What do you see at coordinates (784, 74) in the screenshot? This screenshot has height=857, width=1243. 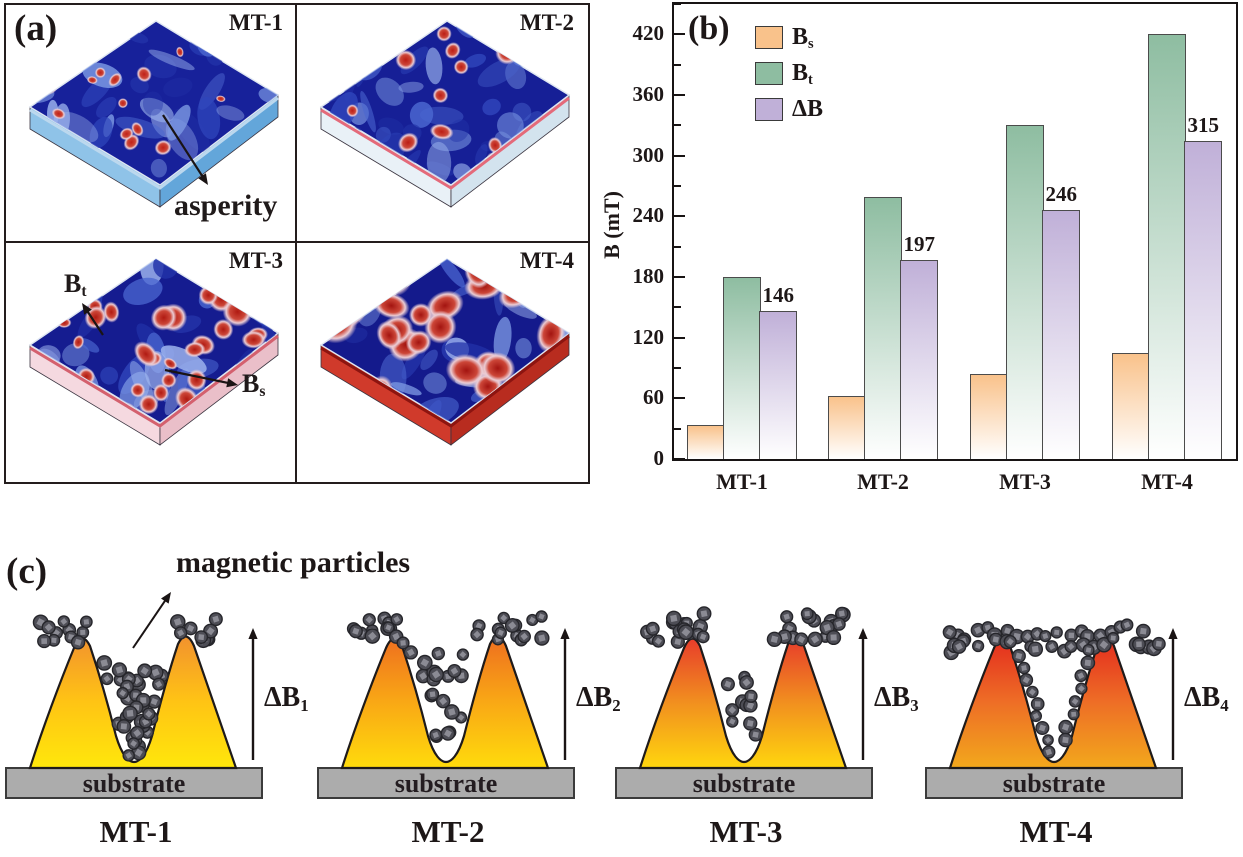 I see `legend-row: Bt` at bounding box center [784, 74].